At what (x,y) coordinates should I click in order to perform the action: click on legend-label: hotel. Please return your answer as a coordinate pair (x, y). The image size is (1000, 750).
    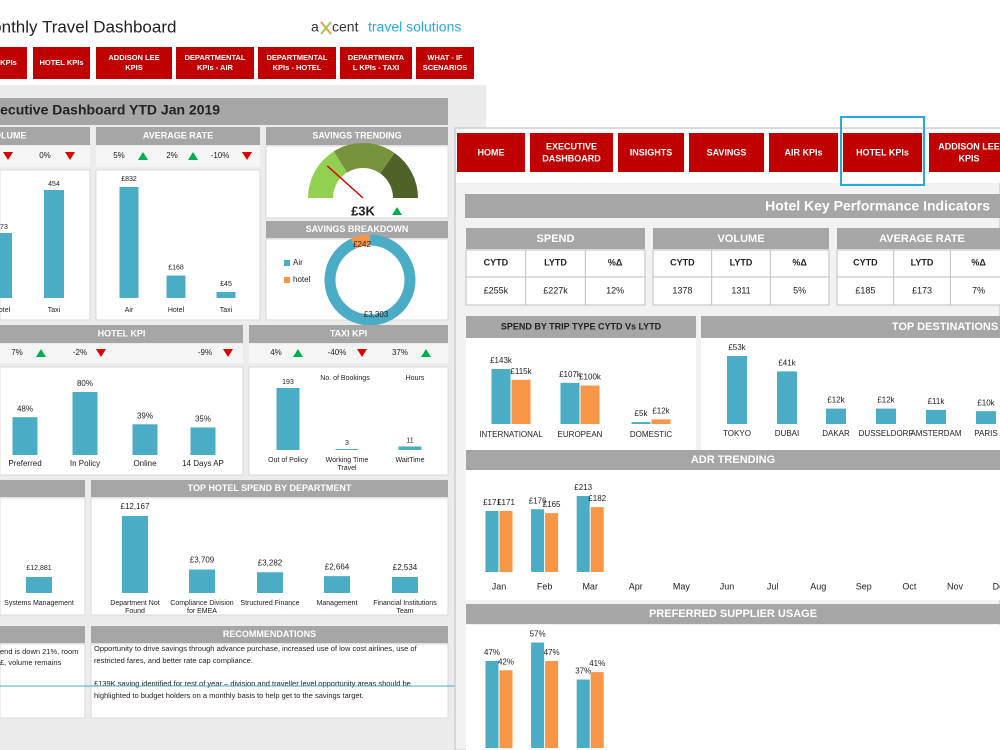
    Looking at the image, I should click on (302, 279).